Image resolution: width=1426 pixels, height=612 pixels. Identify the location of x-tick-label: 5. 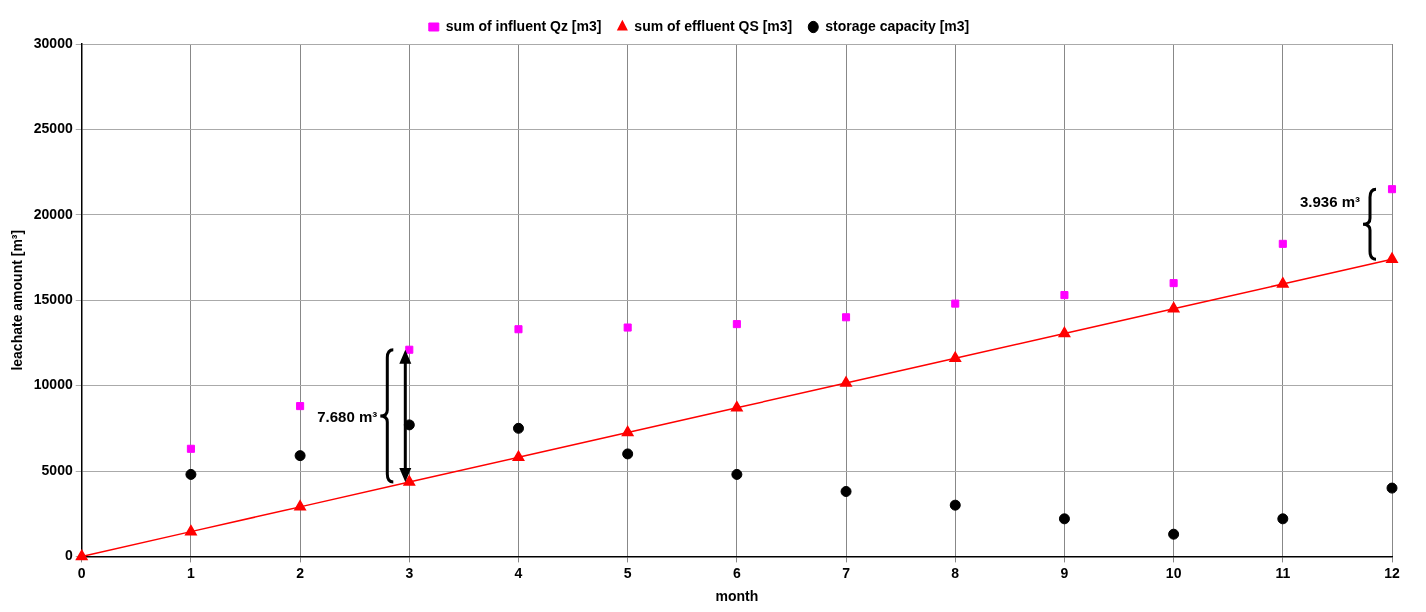
(627, 572).